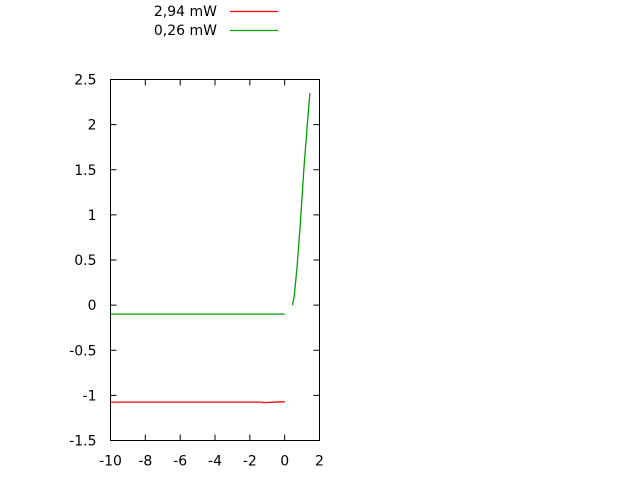  What do you see at coordinates (215, 462) in the screenshot?
I see `x-tick-label: -4` at bounding box center [215, 462].